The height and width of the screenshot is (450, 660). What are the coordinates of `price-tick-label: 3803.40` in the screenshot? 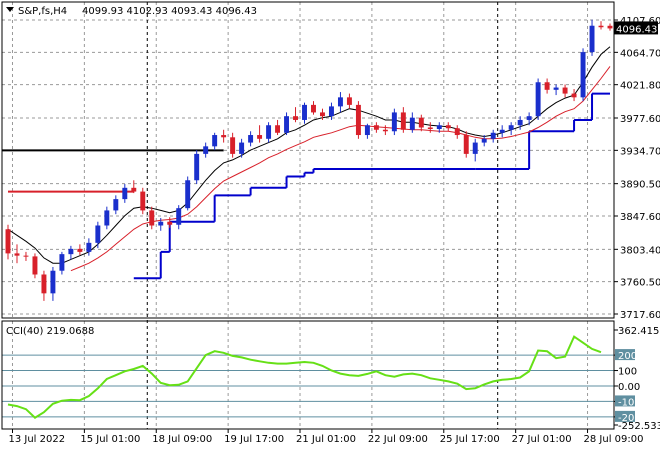 It's located at (640, 250).